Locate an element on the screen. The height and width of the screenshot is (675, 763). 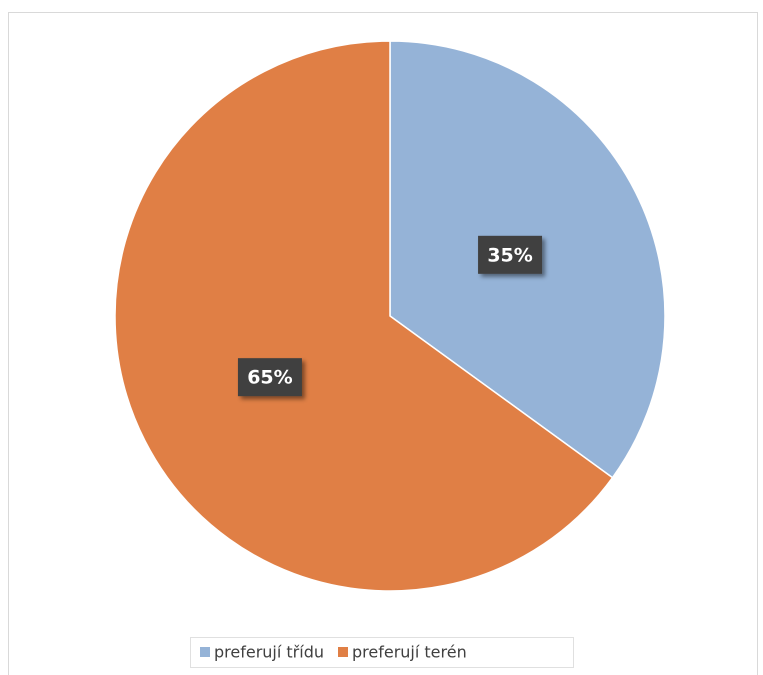
data-label-text: 65% is located at coordinates (269, 378).